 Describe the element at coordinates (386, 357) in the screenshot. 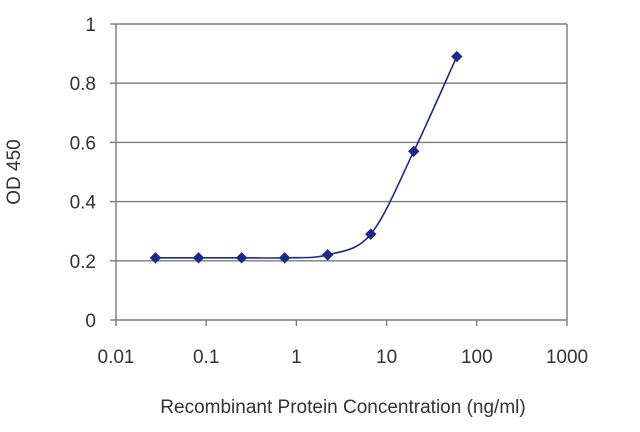

I see `x-tick-label: 10` at that location.